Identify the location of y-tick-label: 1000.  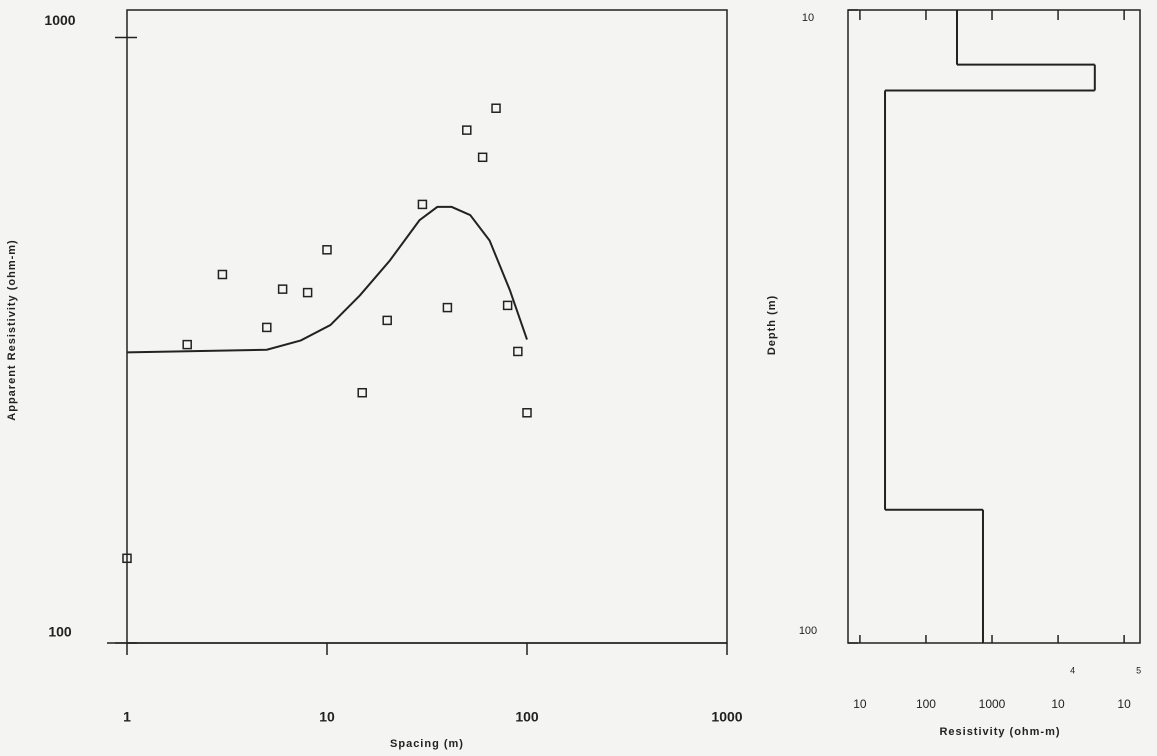
(59, 20).